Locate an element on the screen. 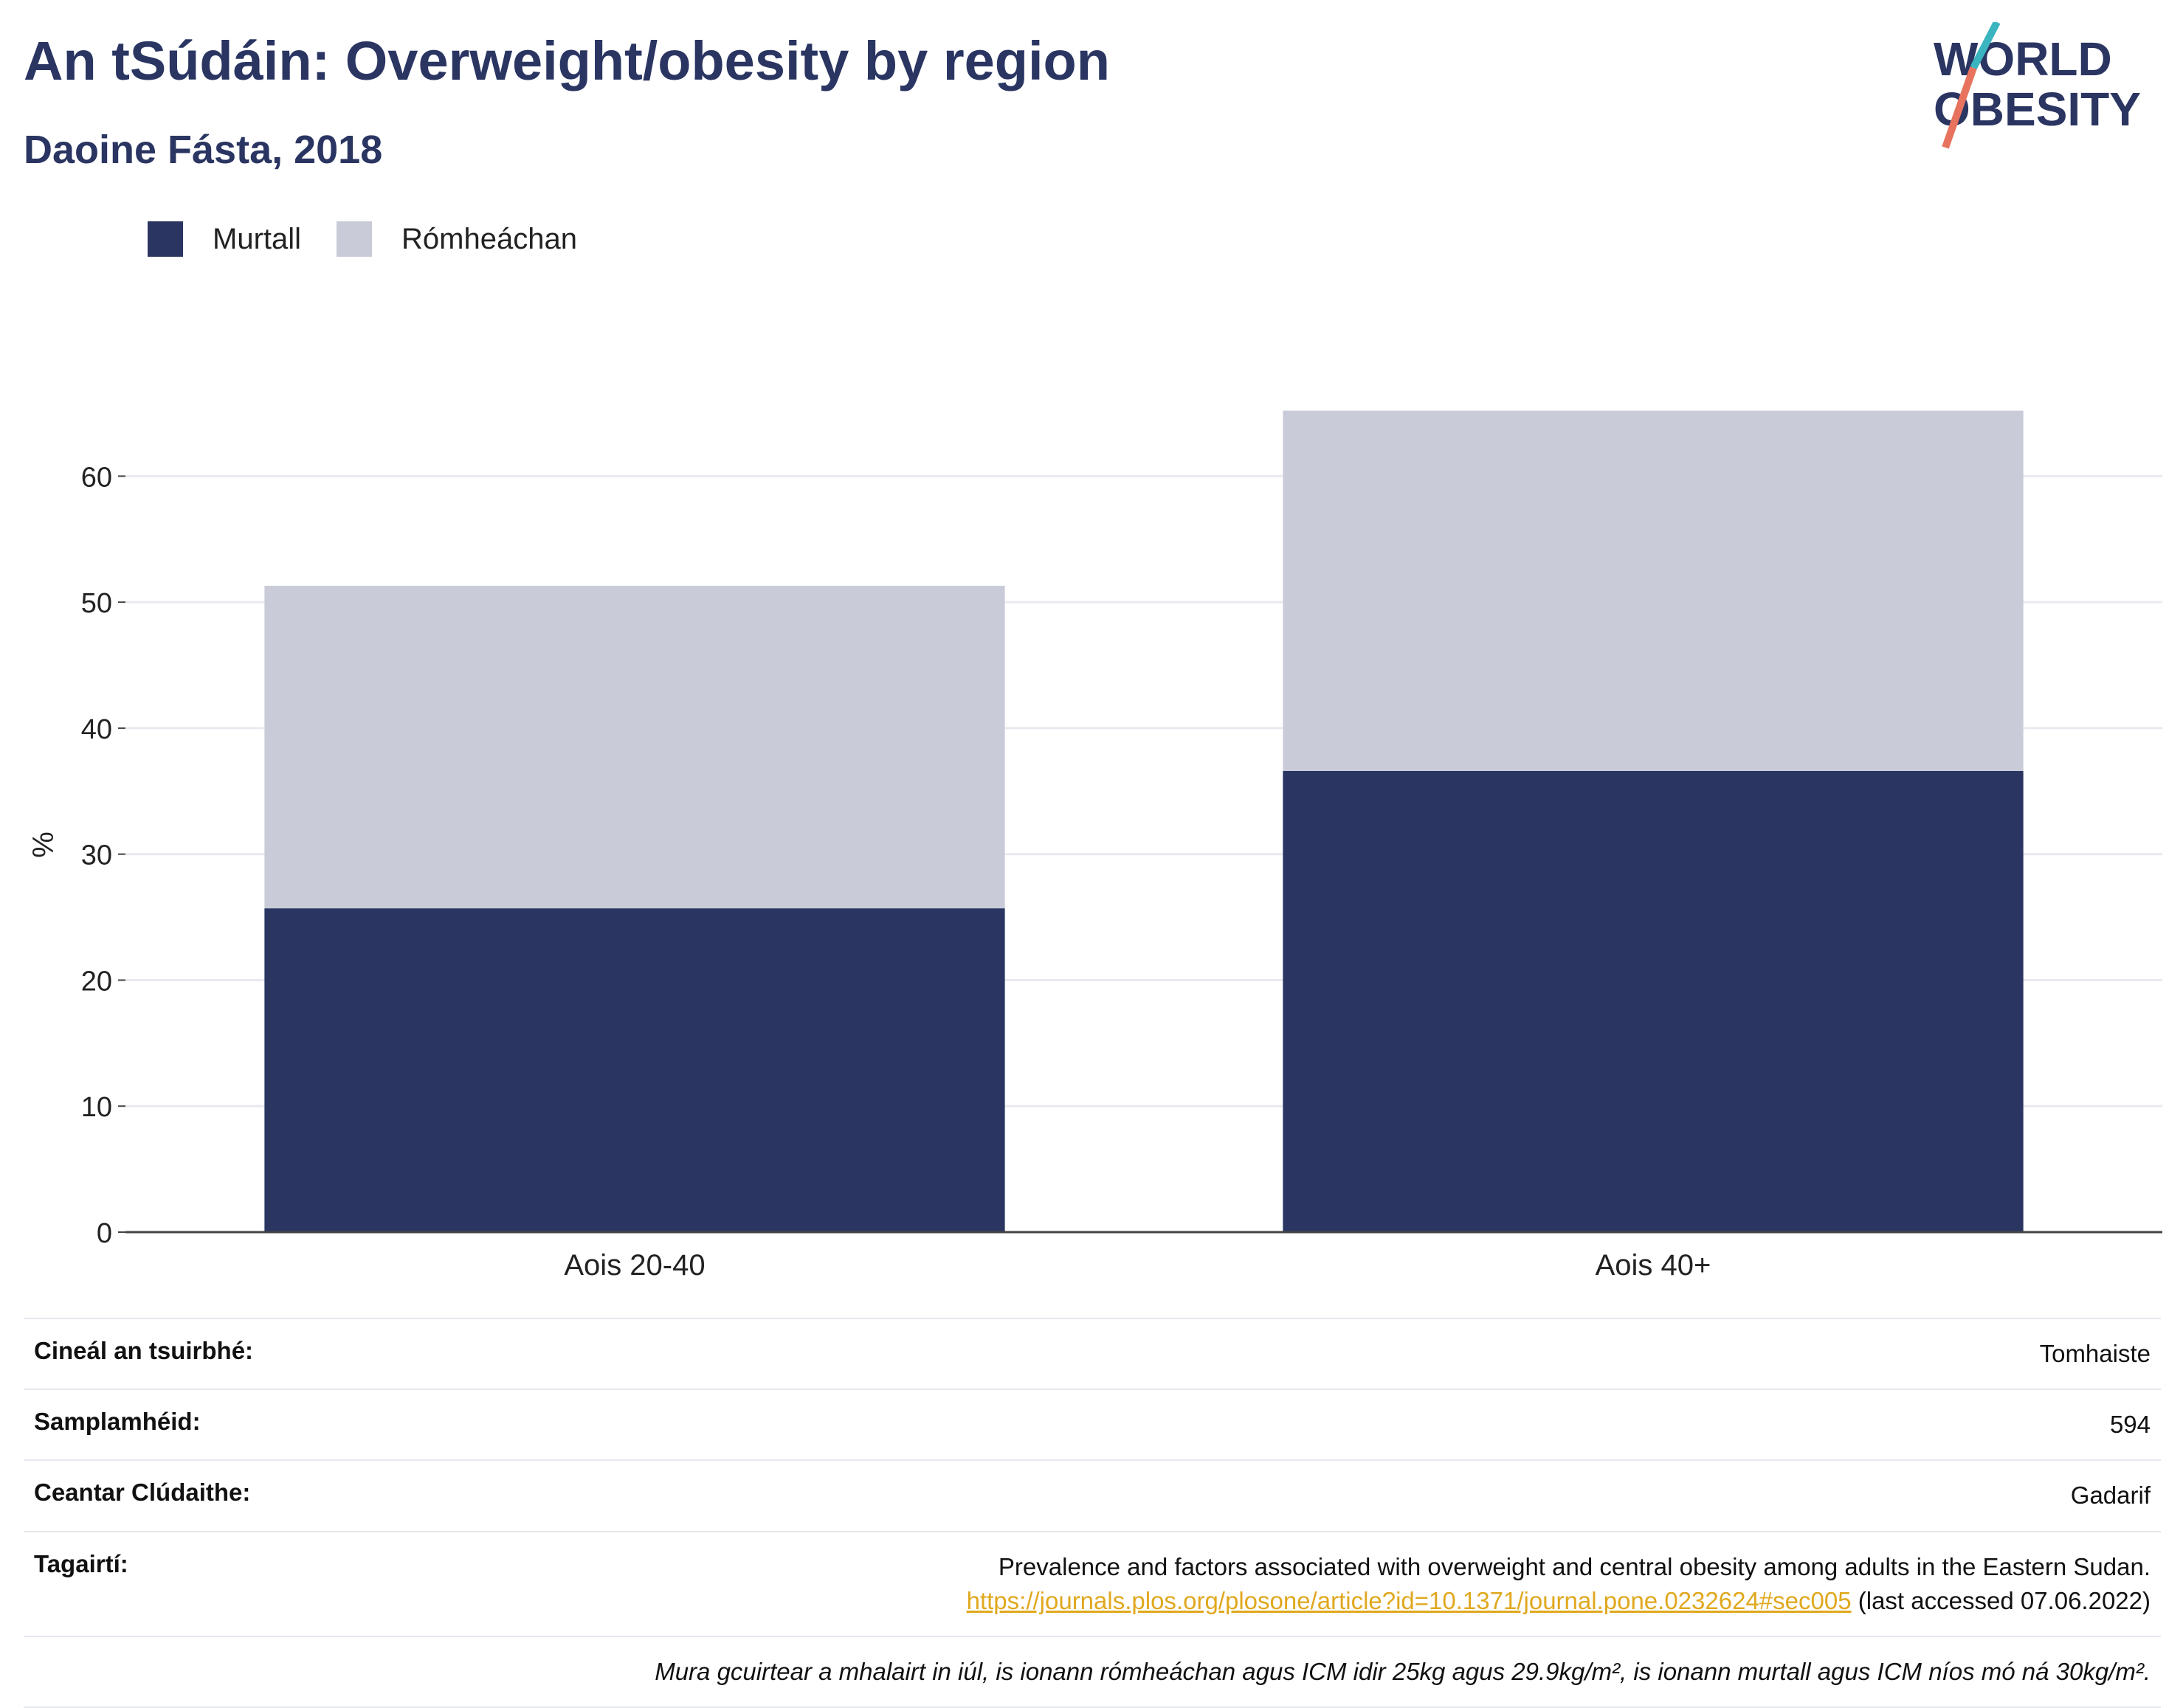 The width and height of the screenshot is (2183, 1708). chart-subtitle: Daoine Fásta, 2018 is located at coordinates (203, 150).